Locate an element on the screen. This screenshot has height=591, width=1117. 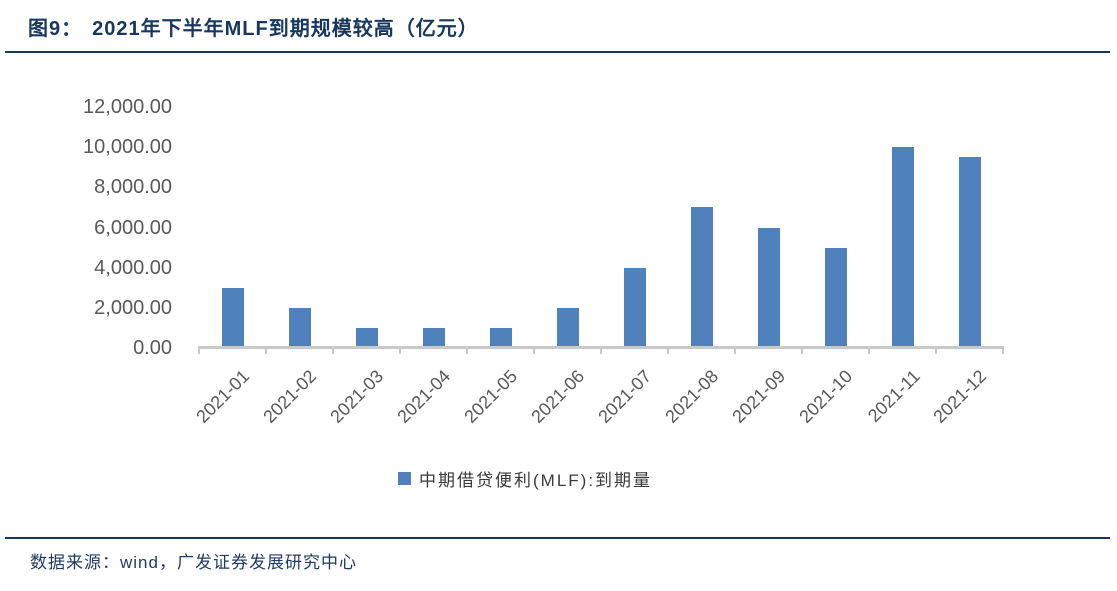
legend-swatch-icon is located at coordinates (404, 478).